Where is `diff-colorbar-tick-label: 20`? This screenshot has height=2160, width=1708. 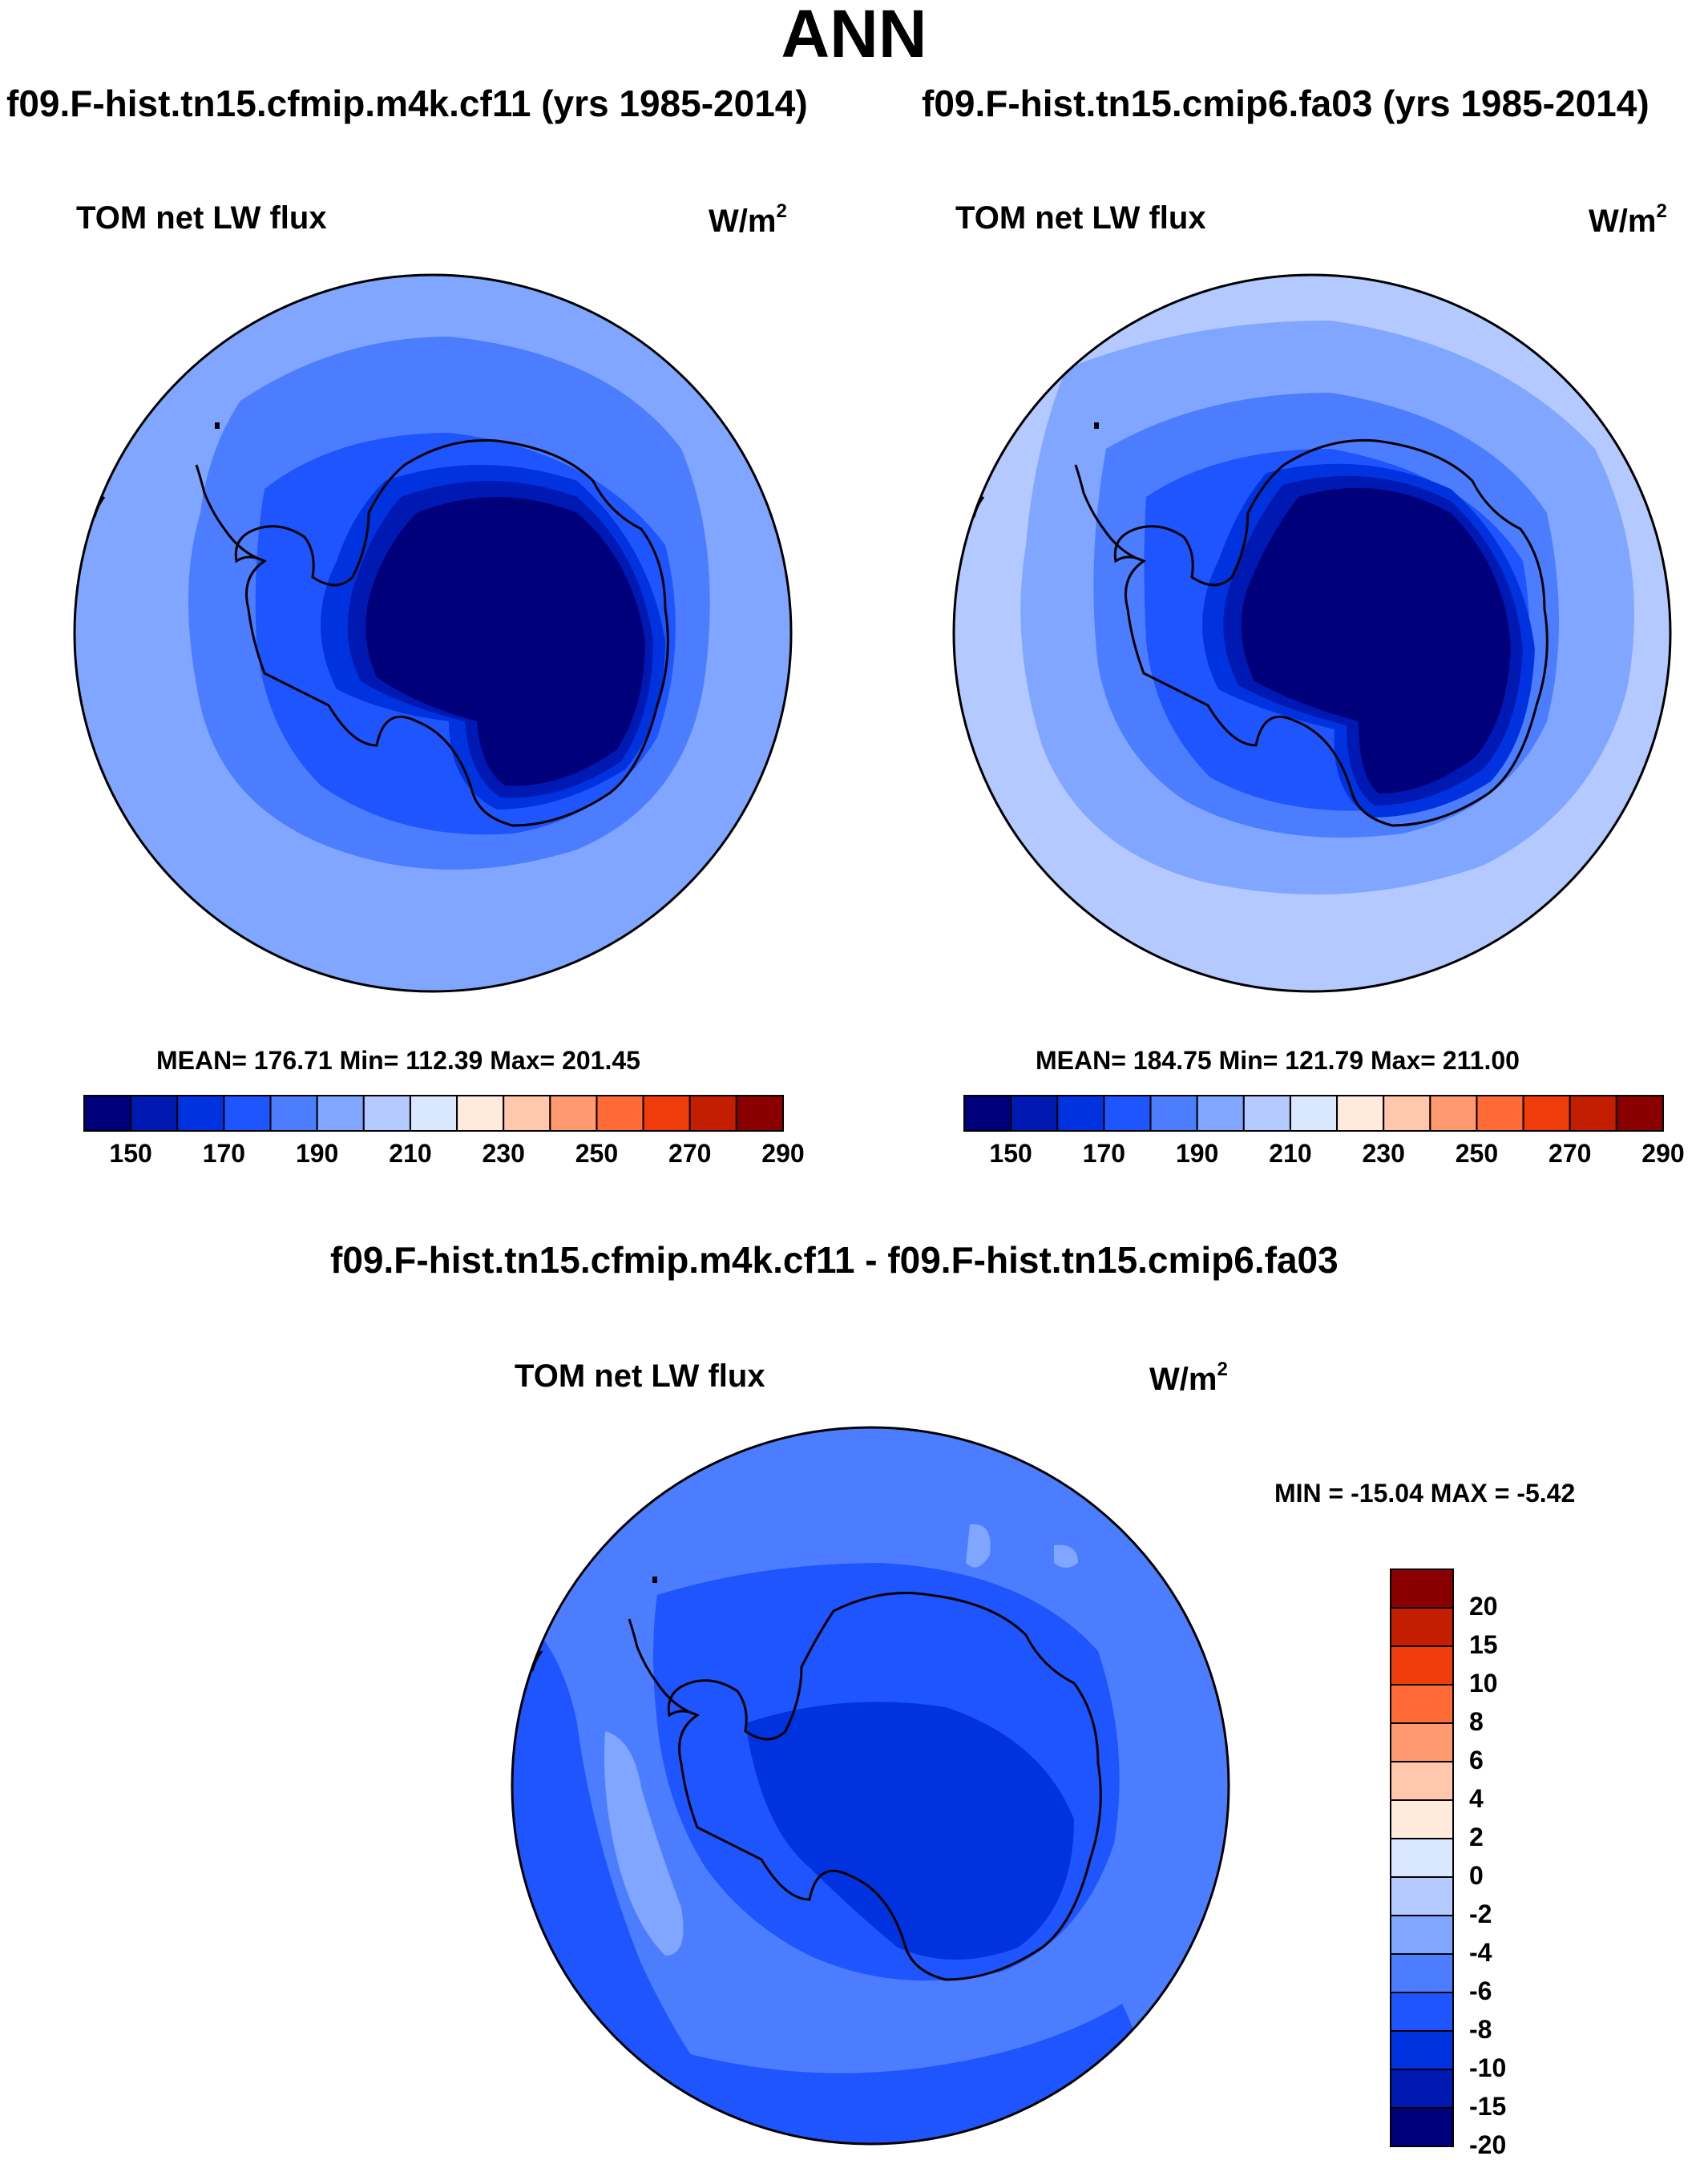
diff-colorbar-tick-label: 20 is located at coordinates (1483, 1606).